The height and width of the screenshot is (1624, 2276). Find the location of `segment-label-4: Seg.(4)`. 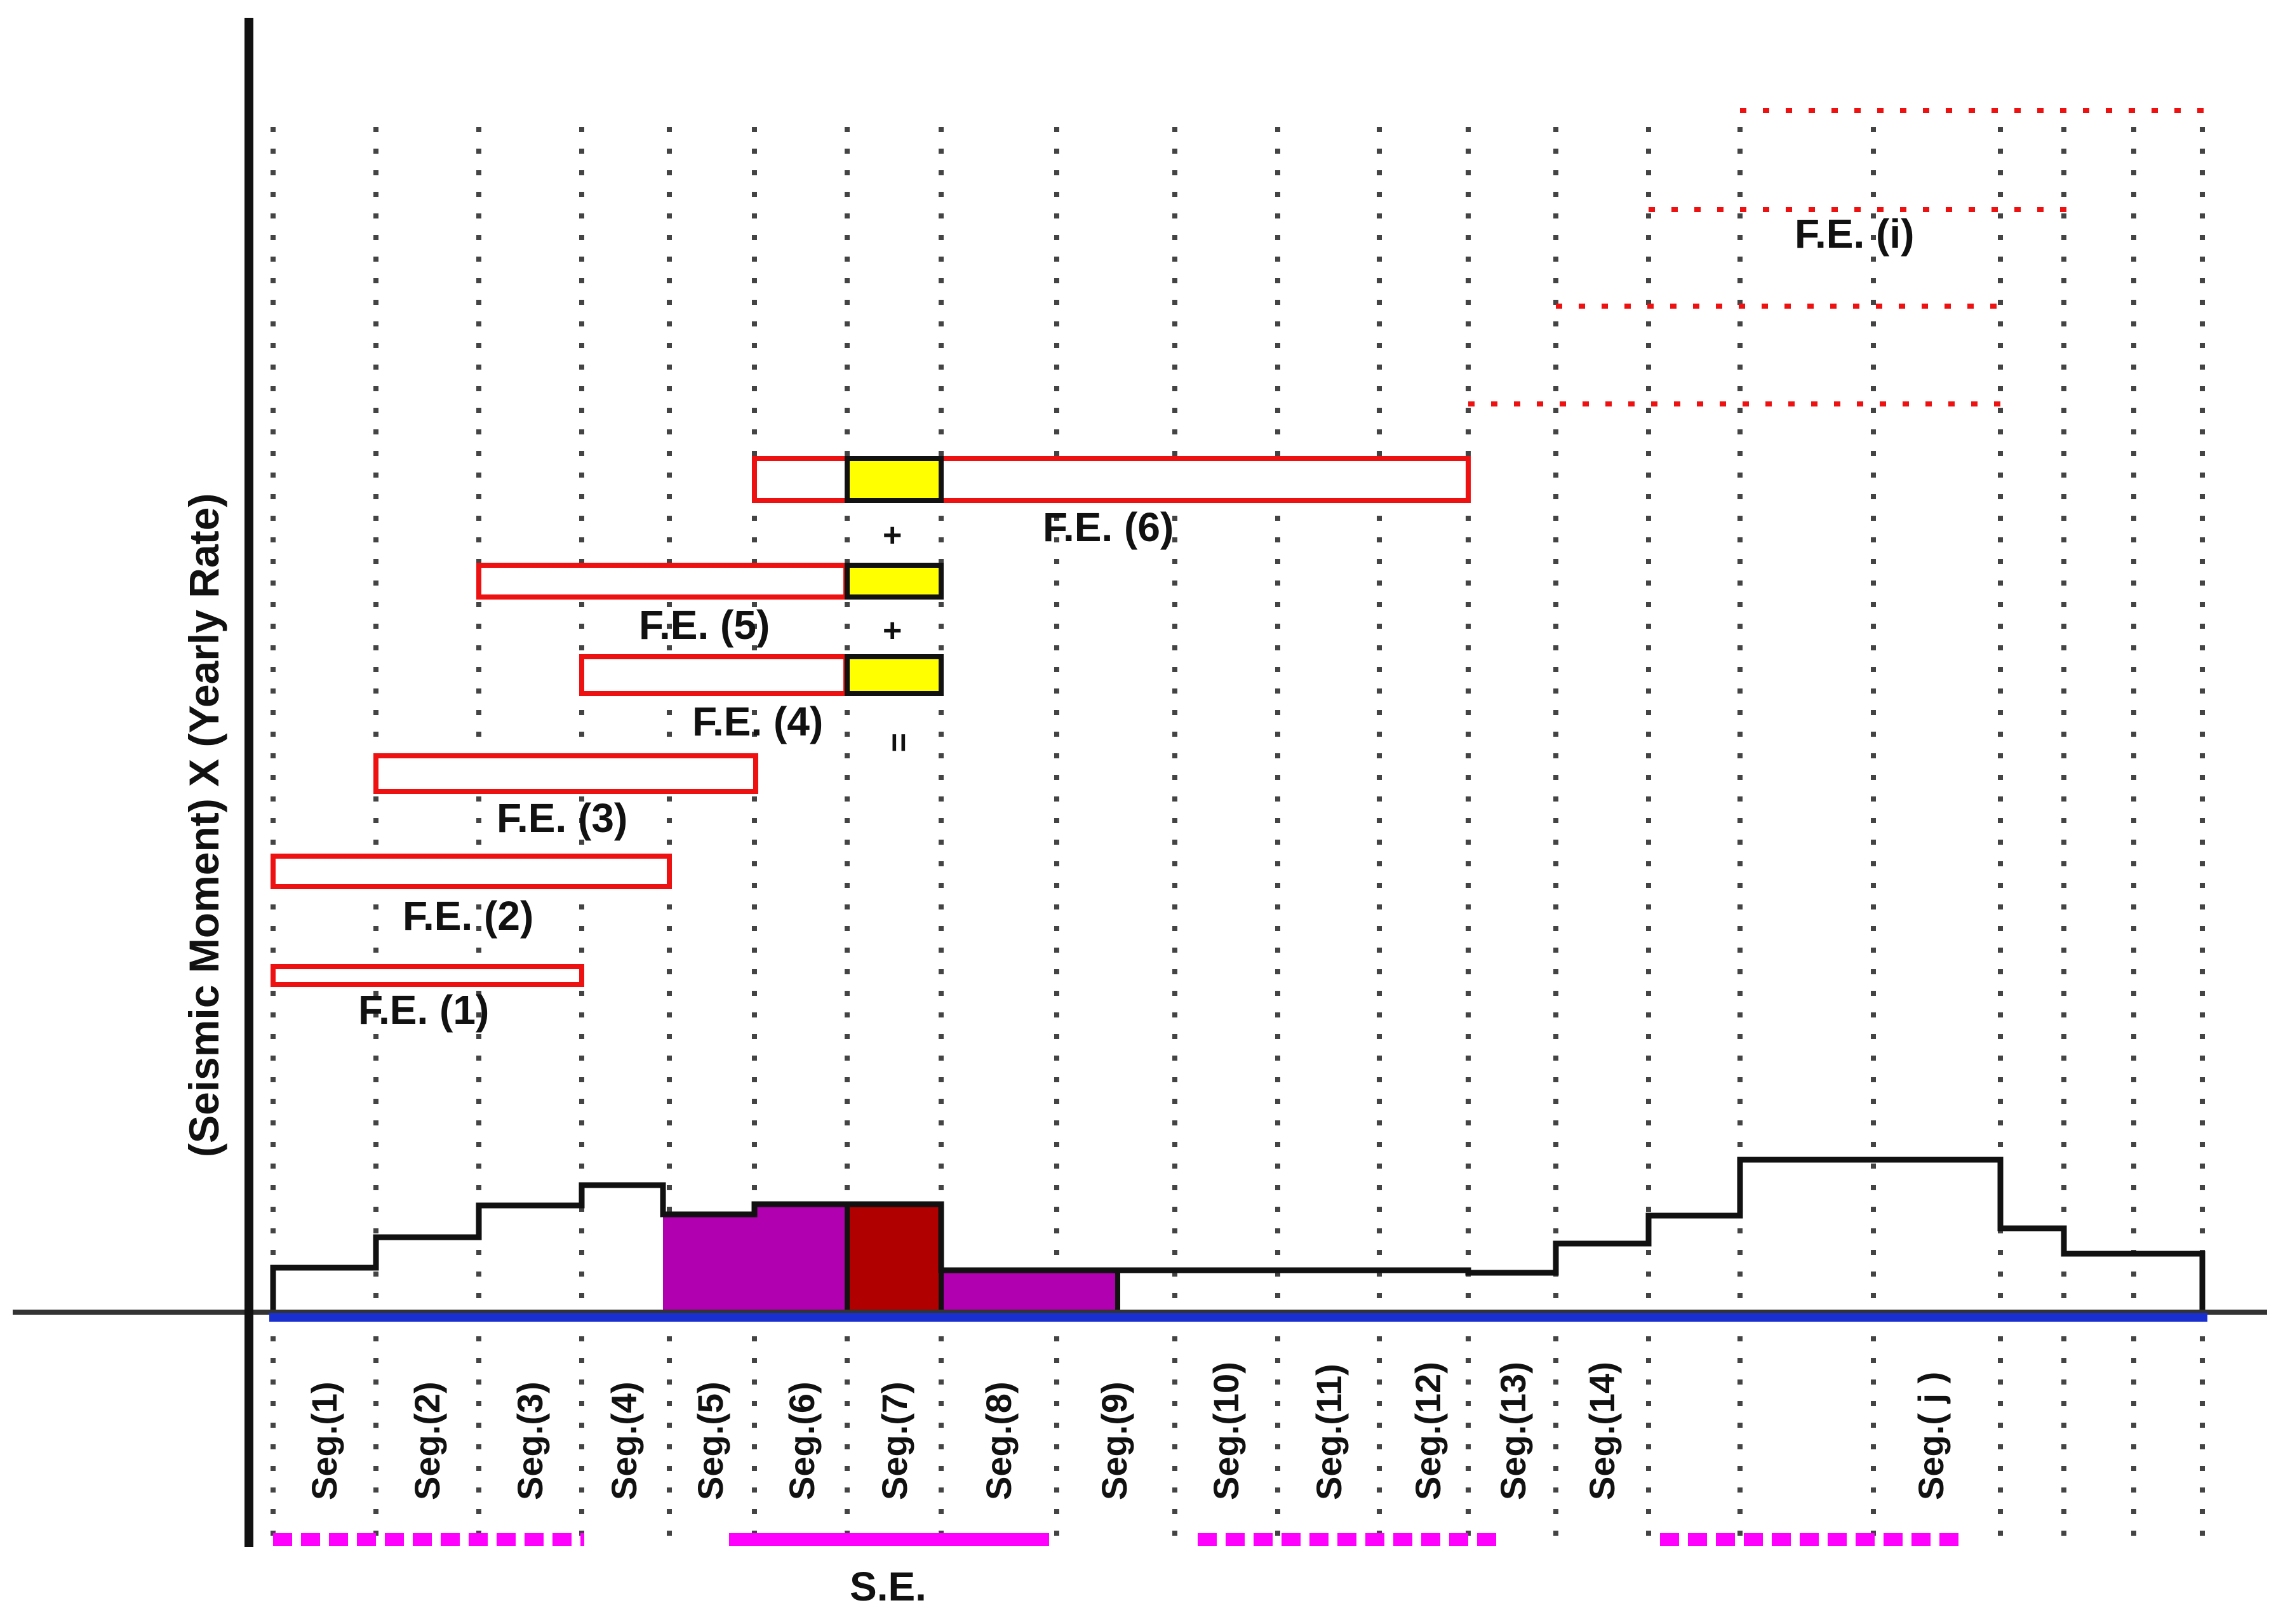

segment-label-4: Seg.(4) is located at coordinates (624, 1440).